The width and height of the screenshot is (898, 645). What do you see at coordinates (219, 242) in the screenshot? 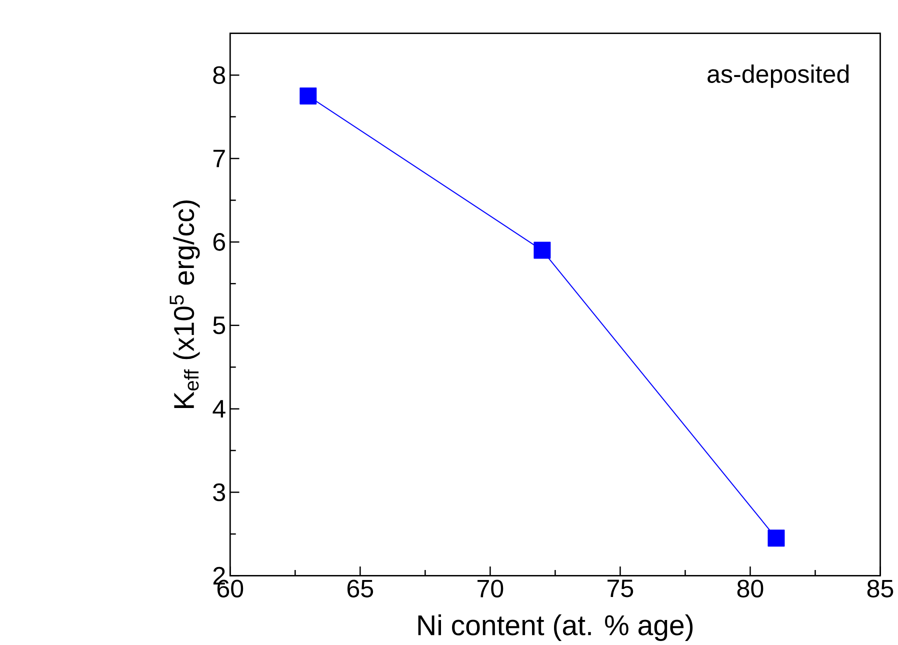
I see `y-tick-label: 6` at bounding box center [219, 242].